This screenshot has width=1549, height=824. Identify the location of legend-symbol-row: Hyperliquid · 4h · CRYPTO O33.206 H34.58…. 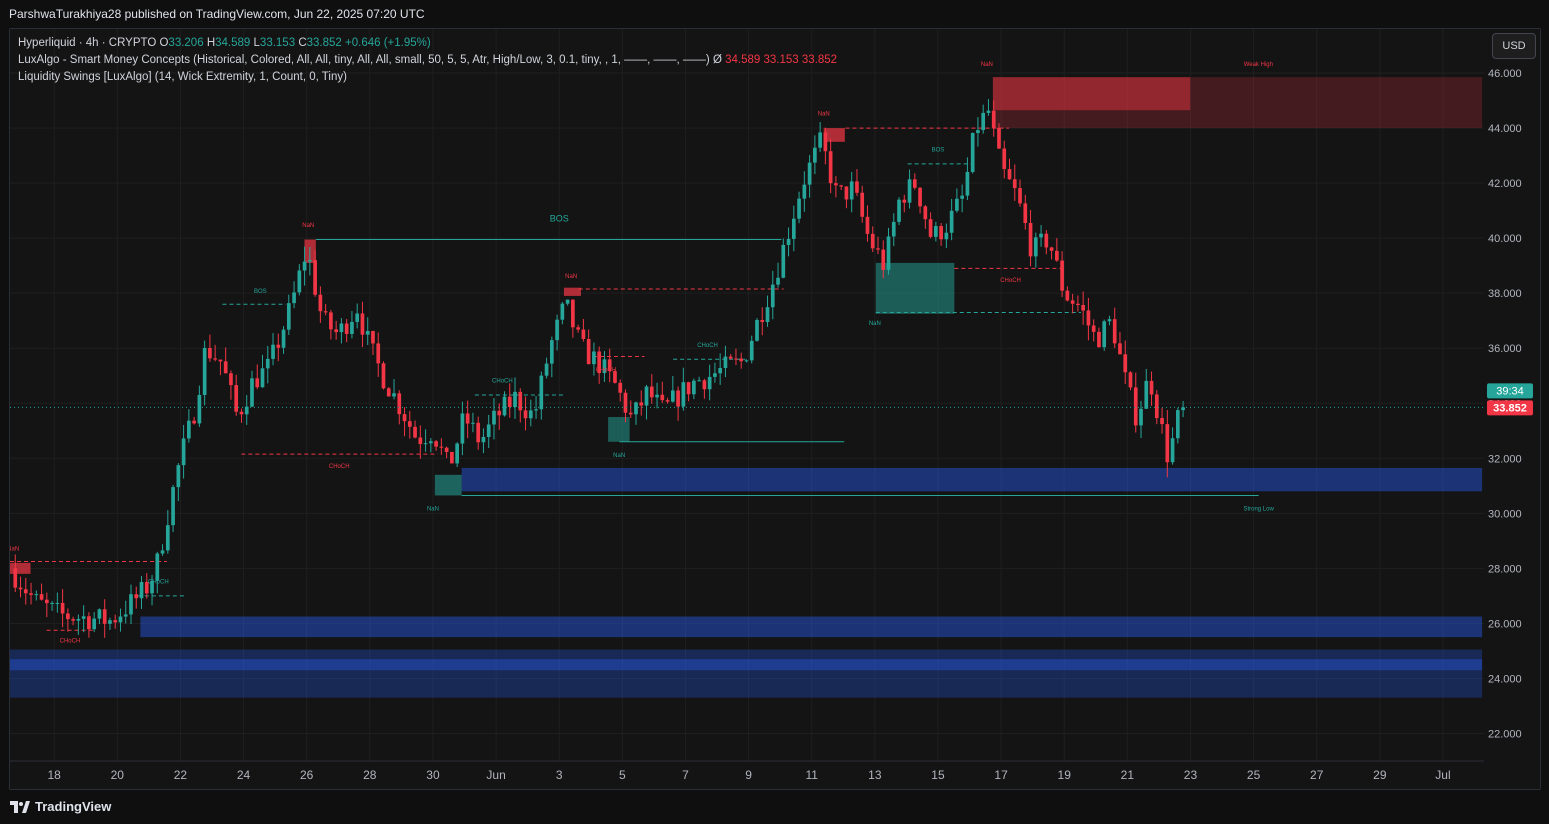
(427, 43).